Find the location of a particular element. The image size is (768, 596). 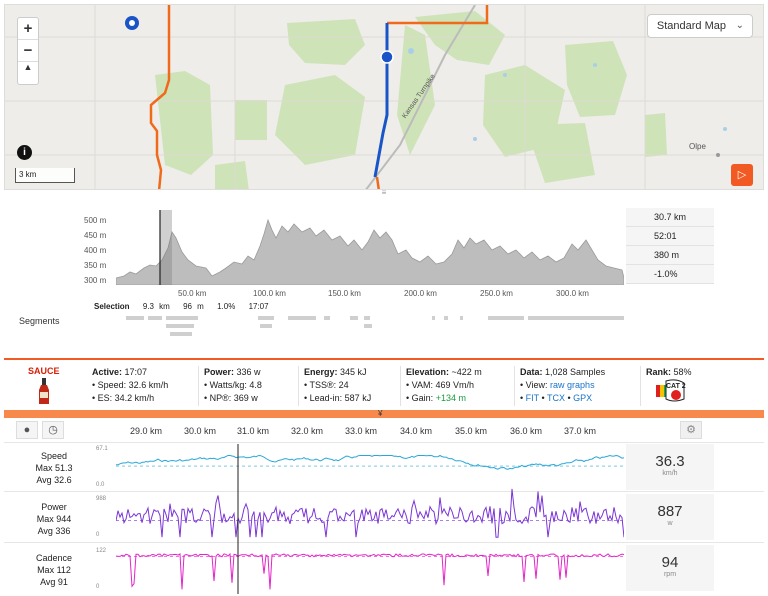

compass-button: ▲ is located at coordinates (28, 67).